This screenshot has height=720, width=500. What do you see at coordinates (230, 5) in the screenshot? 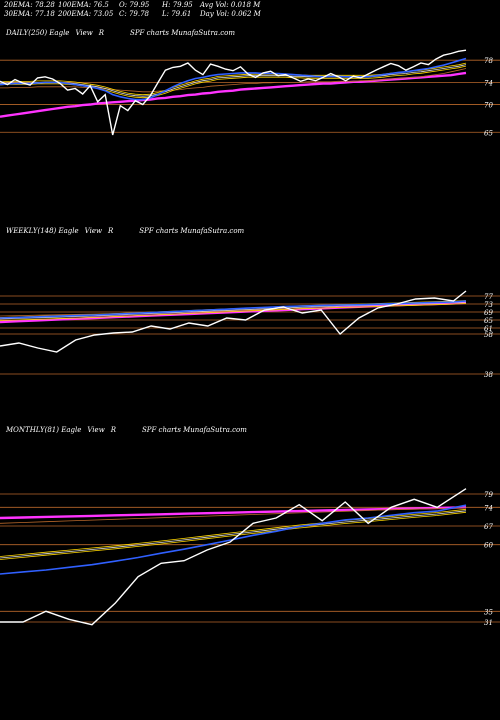
I see `avgvol-stat: Avg Vol: 0.018 M` at bounding box center [230, 5].